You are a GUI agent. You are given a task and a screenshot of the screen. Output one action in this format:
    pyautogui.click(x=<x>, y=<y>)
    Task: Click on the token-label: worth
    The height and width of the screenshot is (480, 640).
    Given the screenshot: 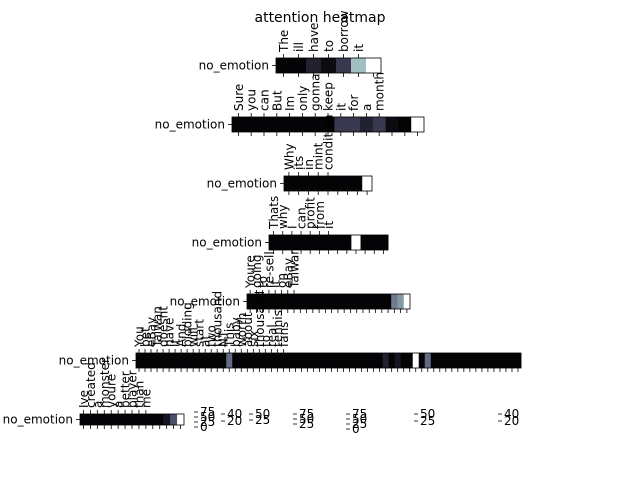 What is the action you would take?
    pyautogui.click(x=242, y=330)
    